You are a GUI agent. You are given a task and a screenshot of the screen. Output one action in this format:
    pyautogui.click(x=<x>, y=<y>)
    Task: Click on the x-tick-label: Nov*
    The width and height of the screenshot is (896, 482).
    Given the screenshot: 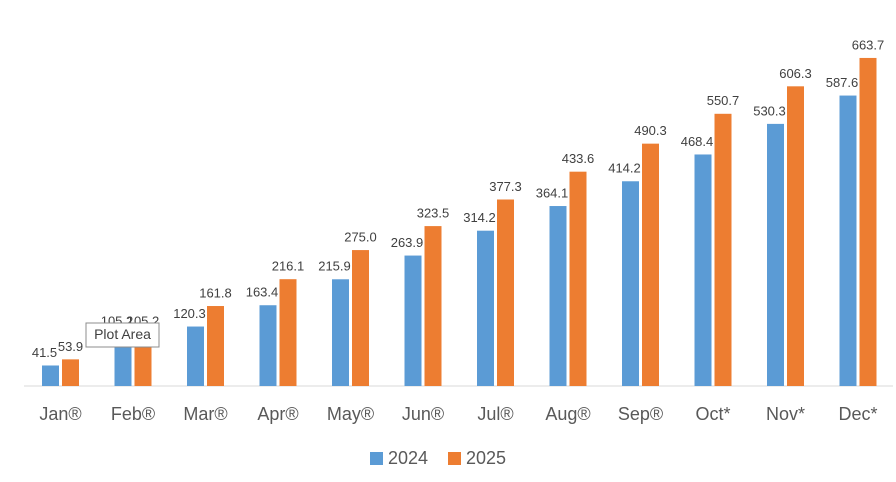 What is the action you would take?
    pyautogui.click(x=785, y=414)
    